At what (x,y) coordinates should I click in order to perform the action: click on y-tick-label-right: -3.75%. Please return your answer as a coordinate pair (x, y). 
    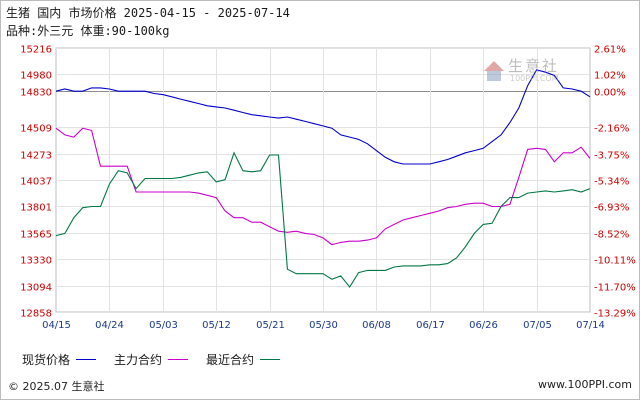
    Looking at the image, I should click on (611, 156).